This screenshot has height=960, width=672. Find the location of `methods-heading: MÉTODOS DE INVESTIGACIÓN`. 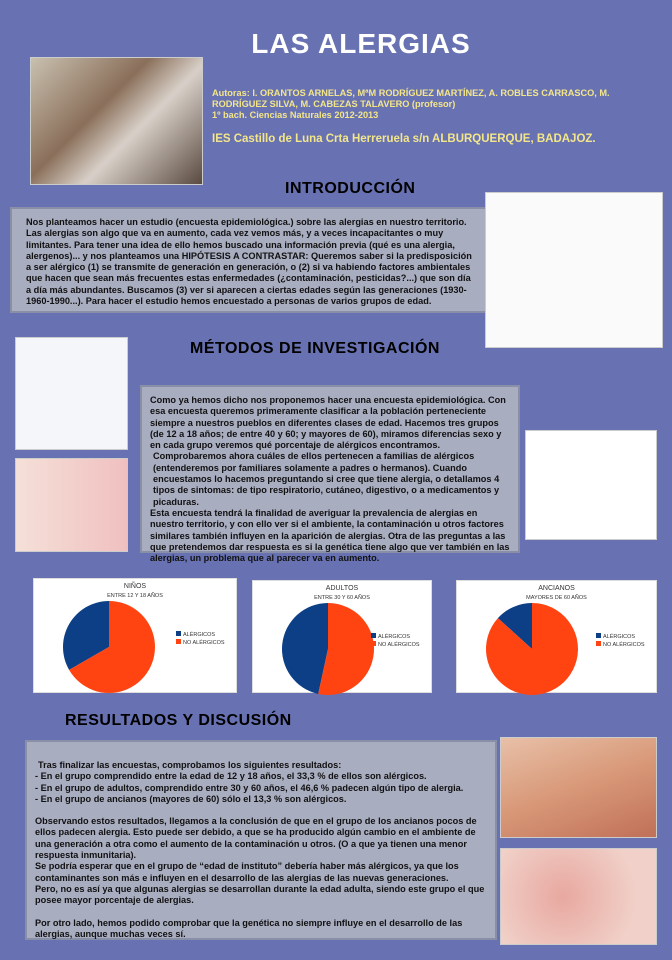

methods-heading: MÉTODOS DE INVESTIGACIÓN is located at coordinates (315, 348).